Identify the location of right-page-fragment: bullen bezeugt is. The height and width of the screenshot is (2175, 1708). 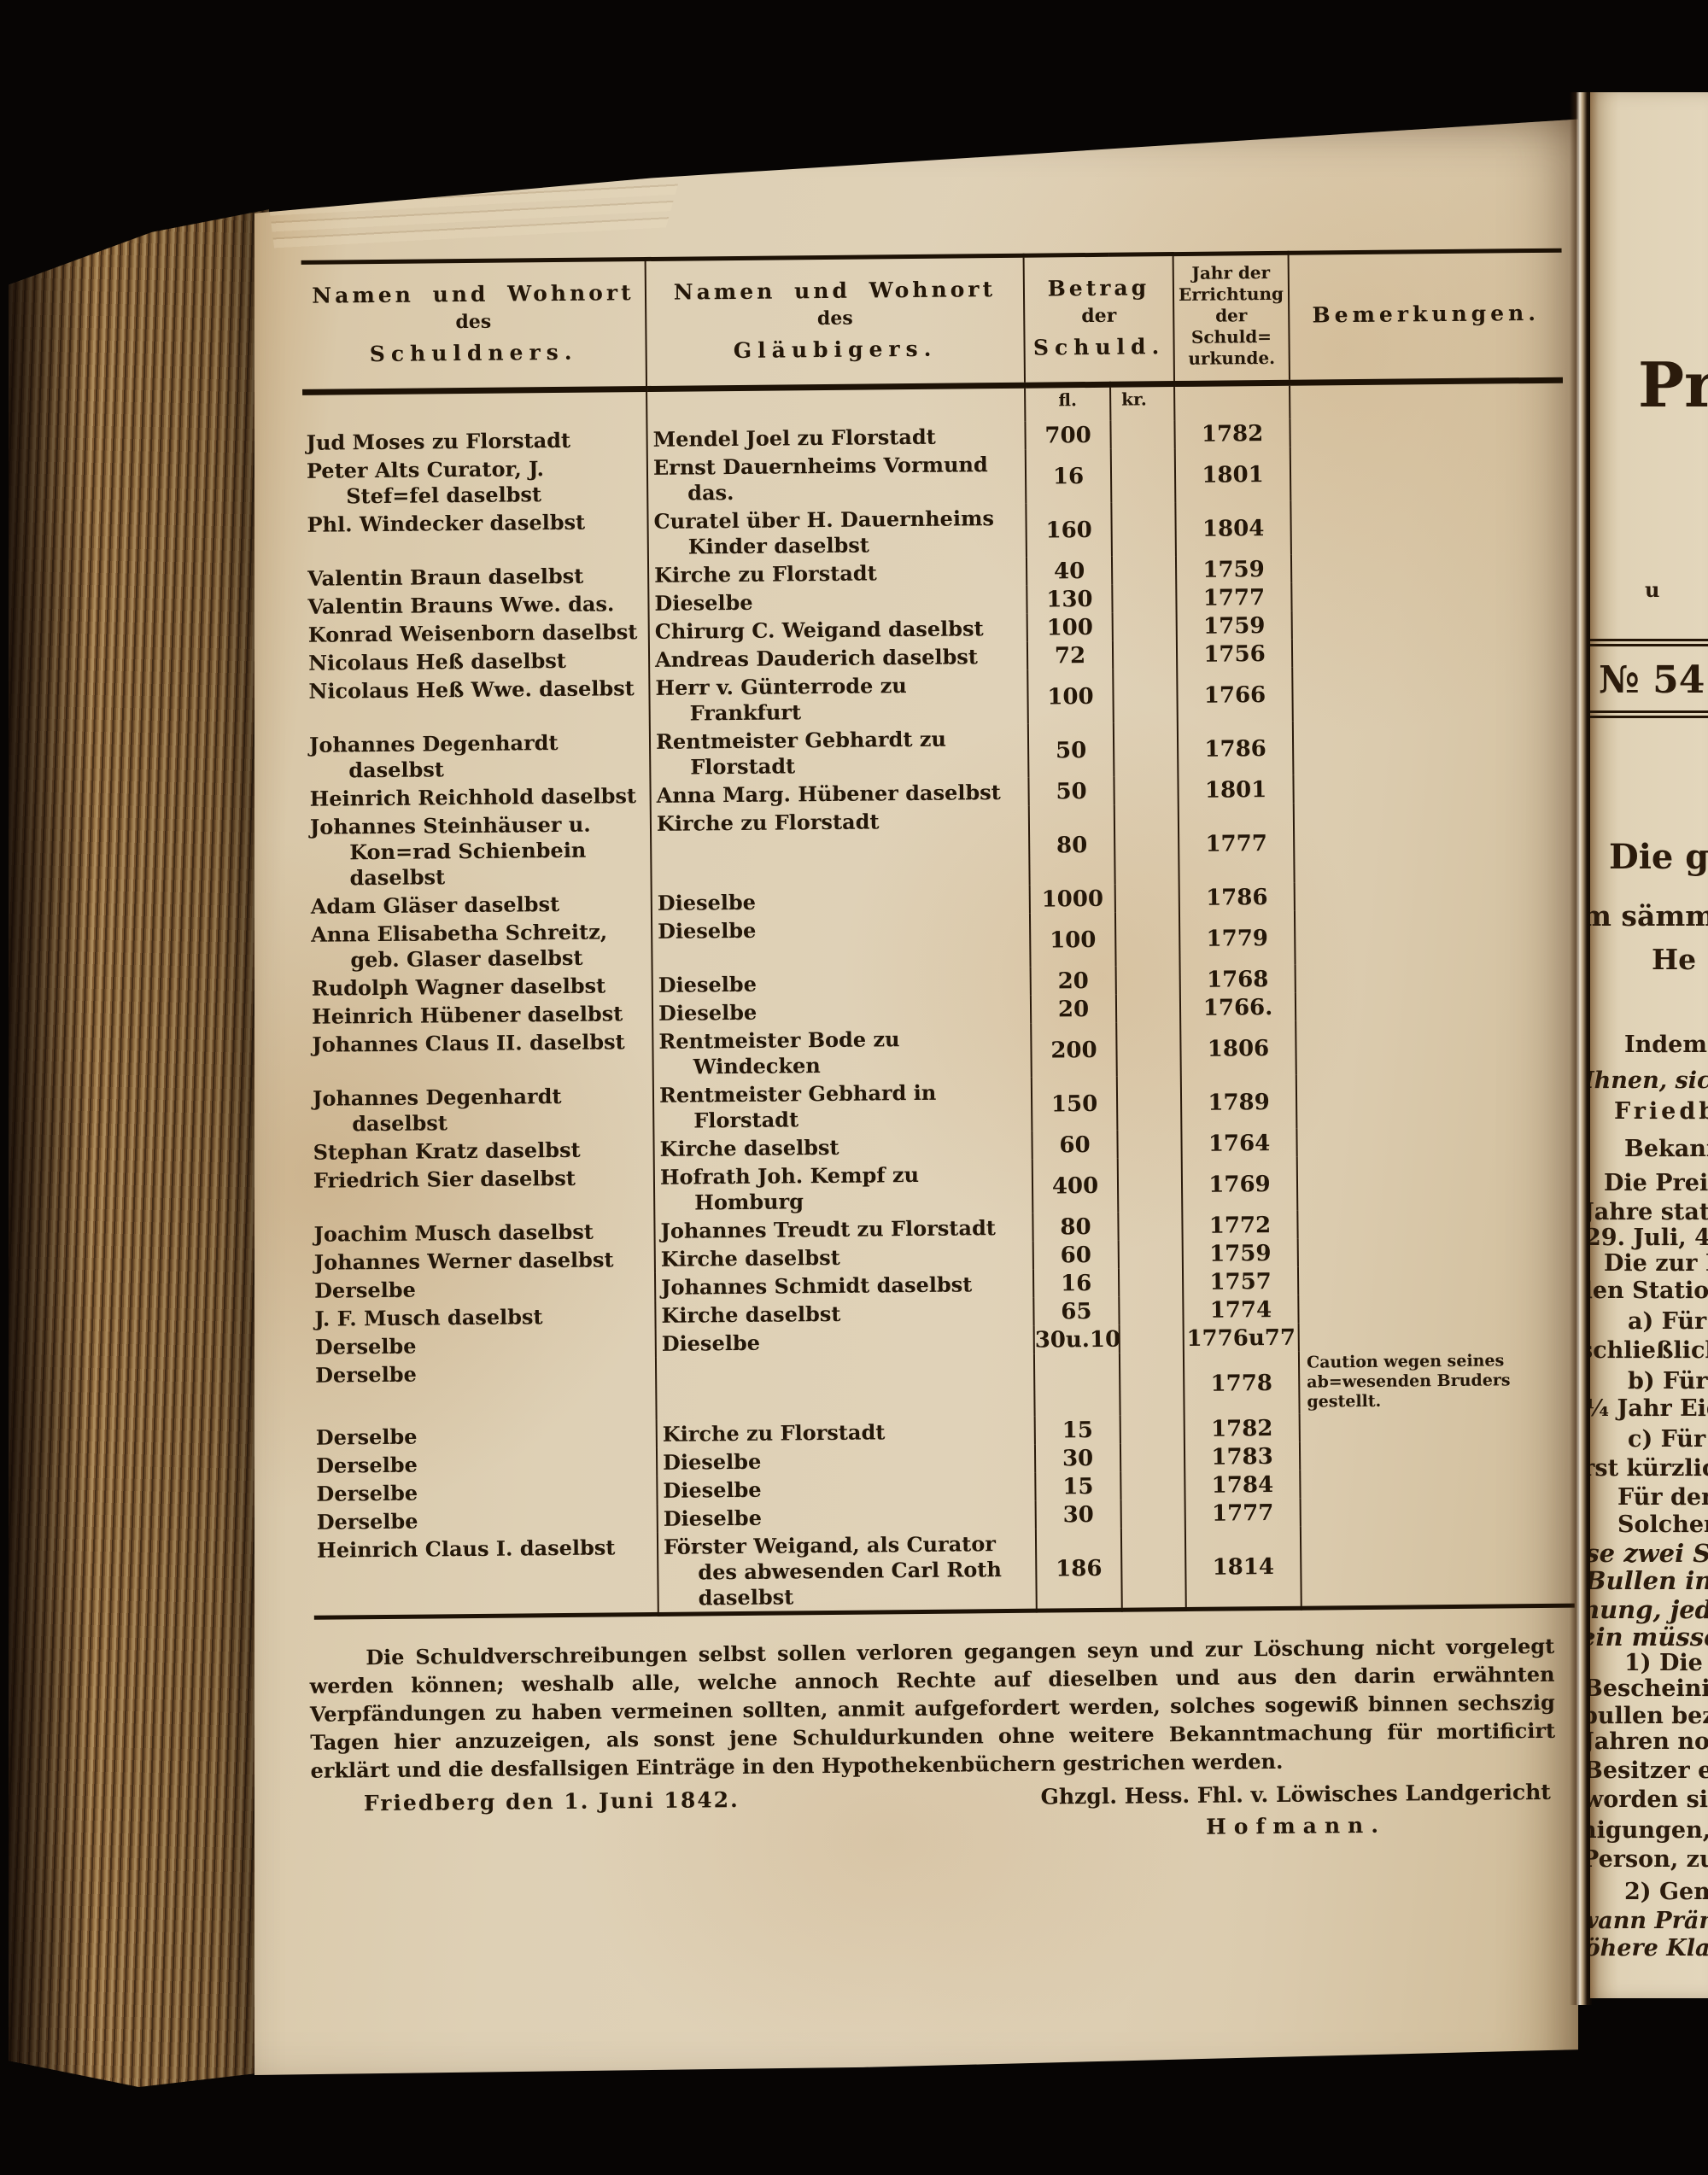
(1649, 1716).